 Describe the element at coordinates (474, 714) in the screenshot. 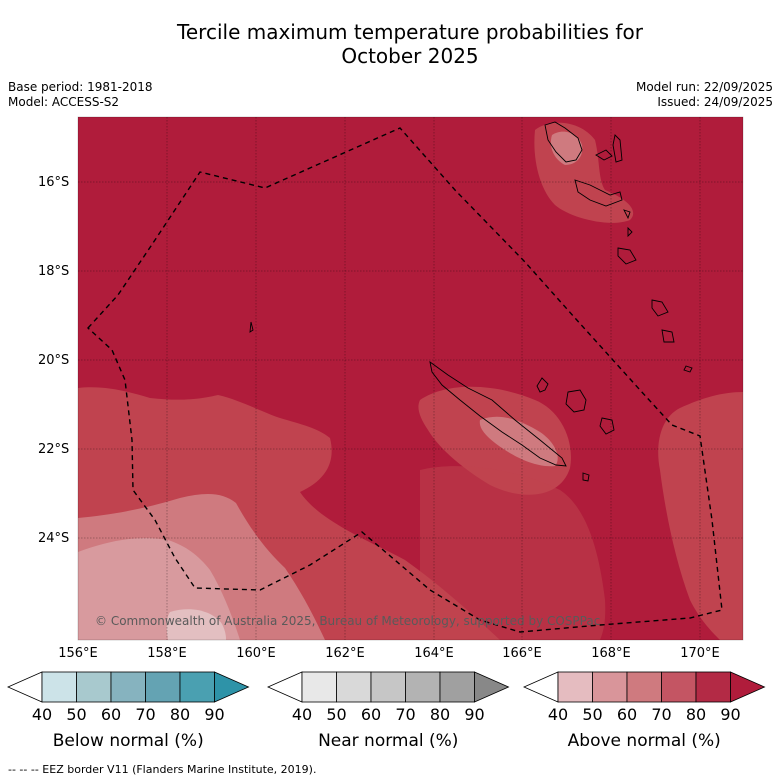

I see `colorbar-1-tick-90: 90` at that location.